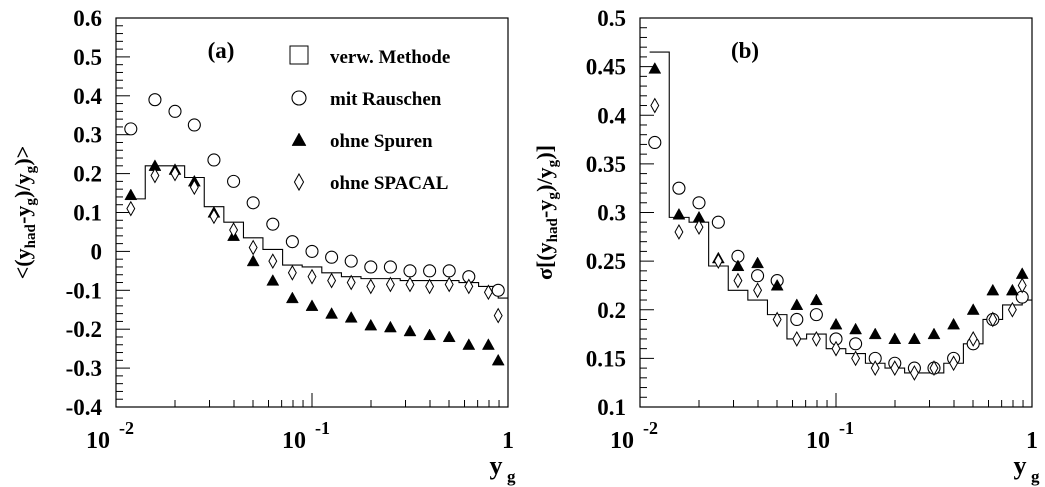 The image size is (1045, 487). I want to click on y-tick-label: -0.3, so click(84, 368).